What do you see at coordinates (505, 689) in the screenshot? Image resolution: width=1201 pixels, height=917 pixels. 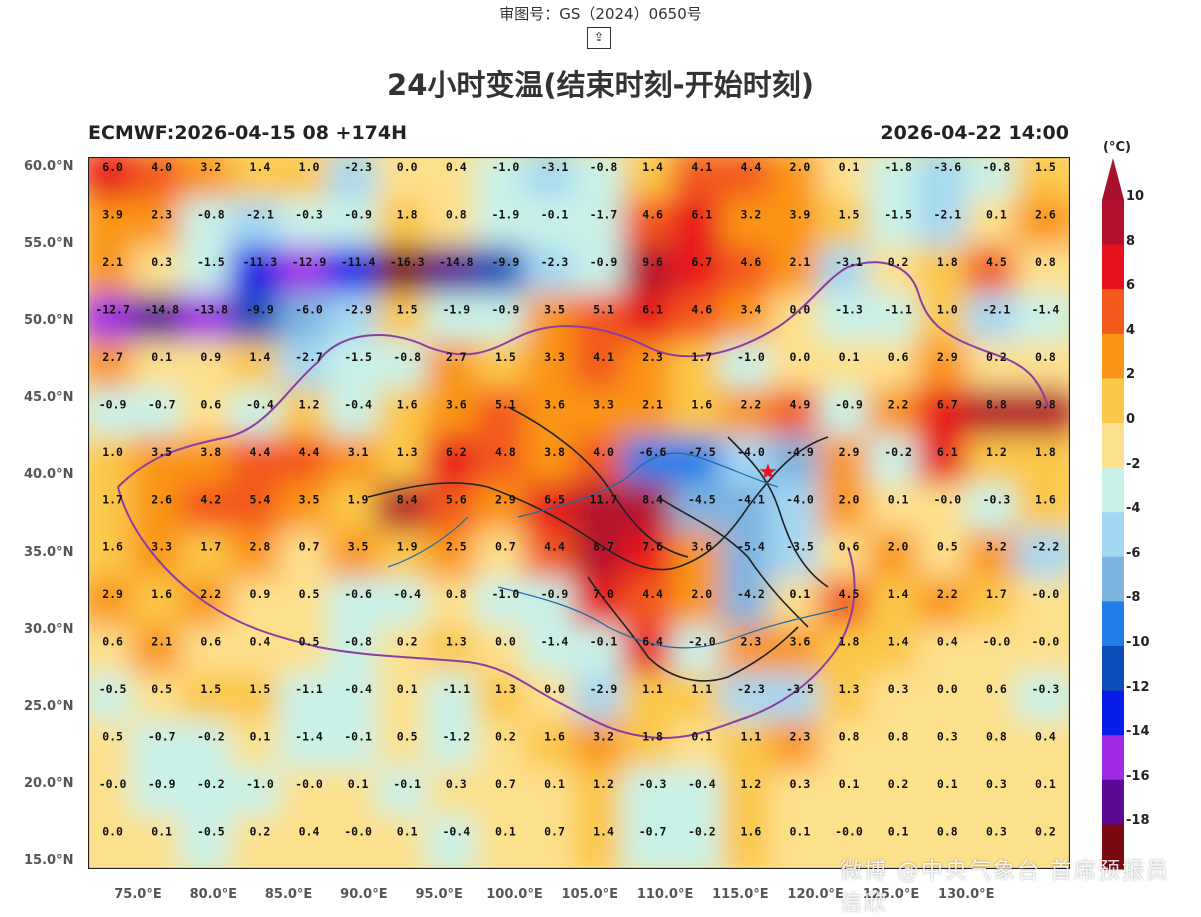 I see `station-value: 1.3` at bounding box center [505, 689].